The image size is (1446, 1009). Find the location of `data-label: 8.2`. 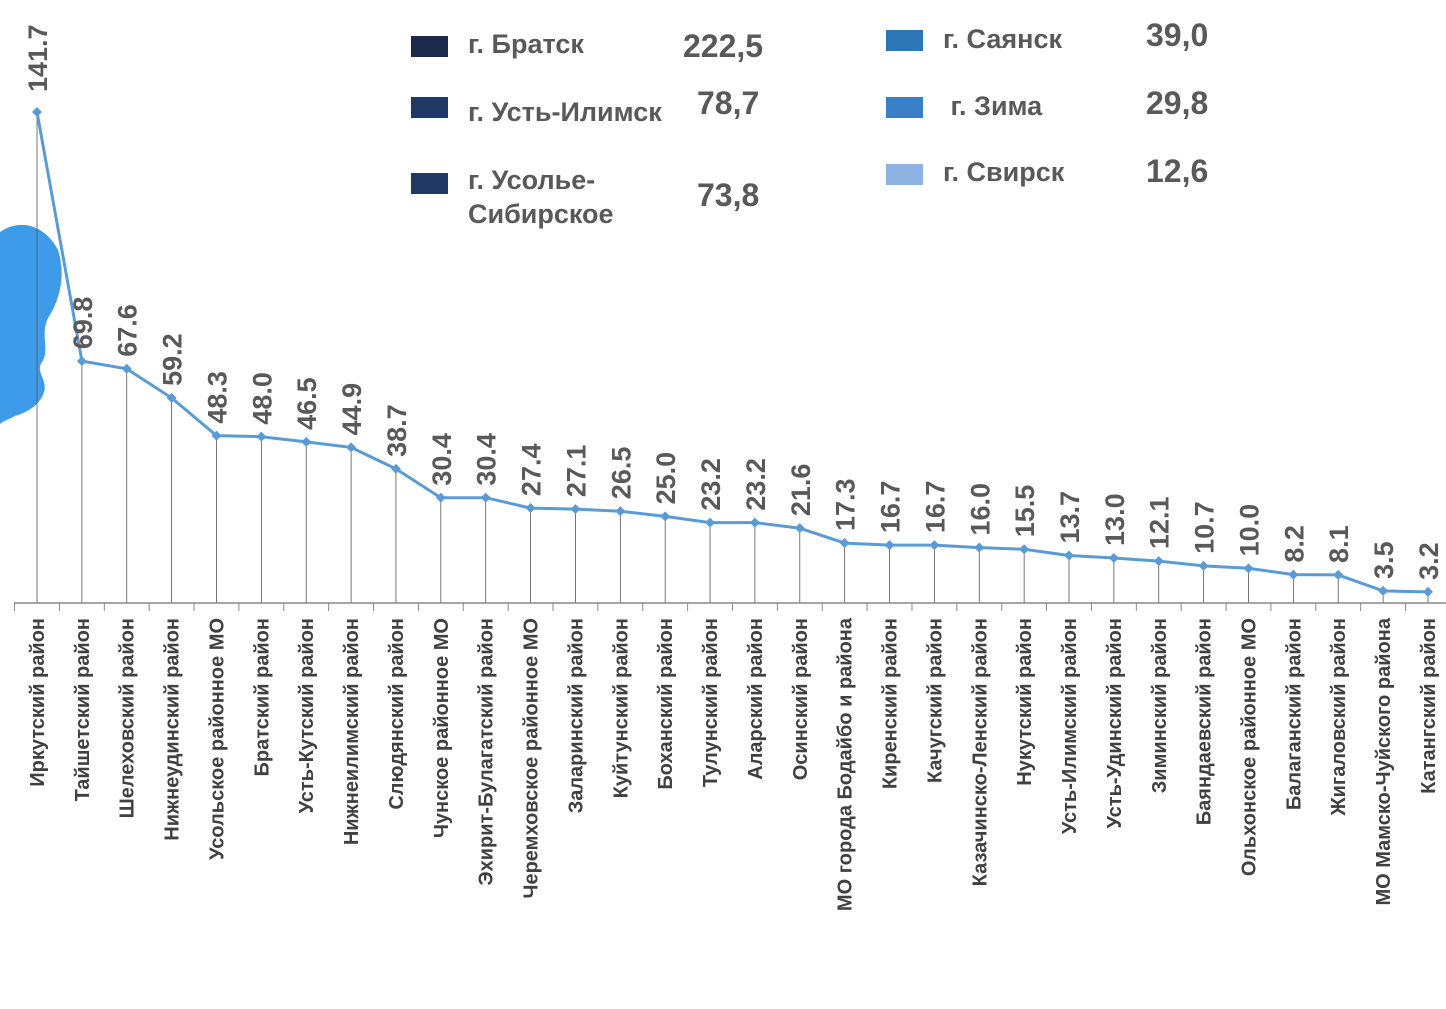

data-label: 8.2 is located at coordinates (1294, 544).